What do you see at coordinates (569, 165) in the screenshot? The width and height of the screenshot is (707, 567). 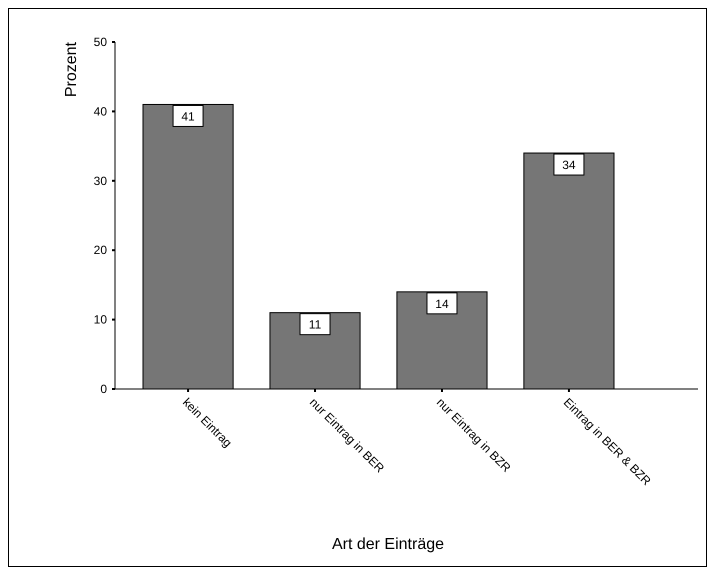 I see `data-label: 34` at bounding box center [569, 165].